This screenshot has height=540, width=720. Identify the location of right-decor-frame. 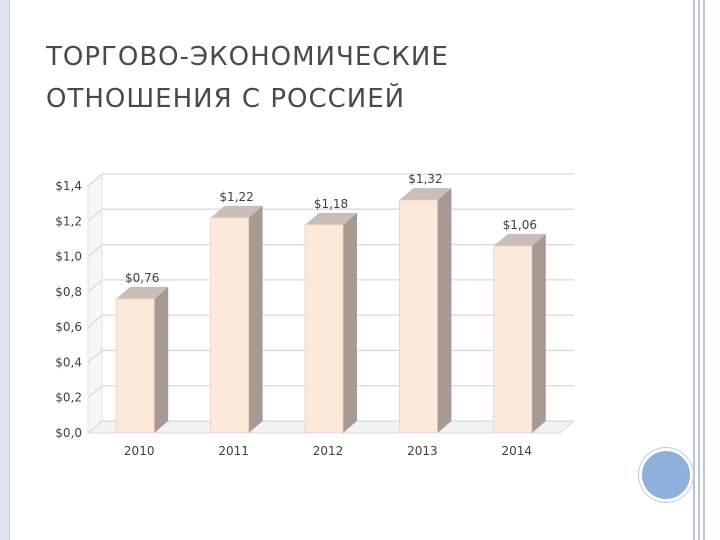
(705, 270).